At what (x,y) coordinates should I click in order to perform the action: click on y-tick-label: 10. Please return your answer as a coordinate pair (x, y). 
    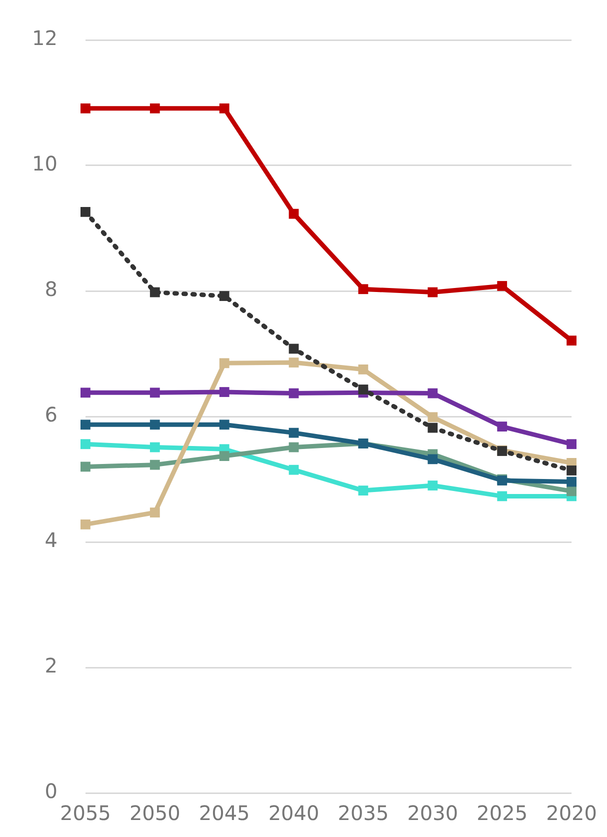
    Looking at the image, I should click on (45, 164).